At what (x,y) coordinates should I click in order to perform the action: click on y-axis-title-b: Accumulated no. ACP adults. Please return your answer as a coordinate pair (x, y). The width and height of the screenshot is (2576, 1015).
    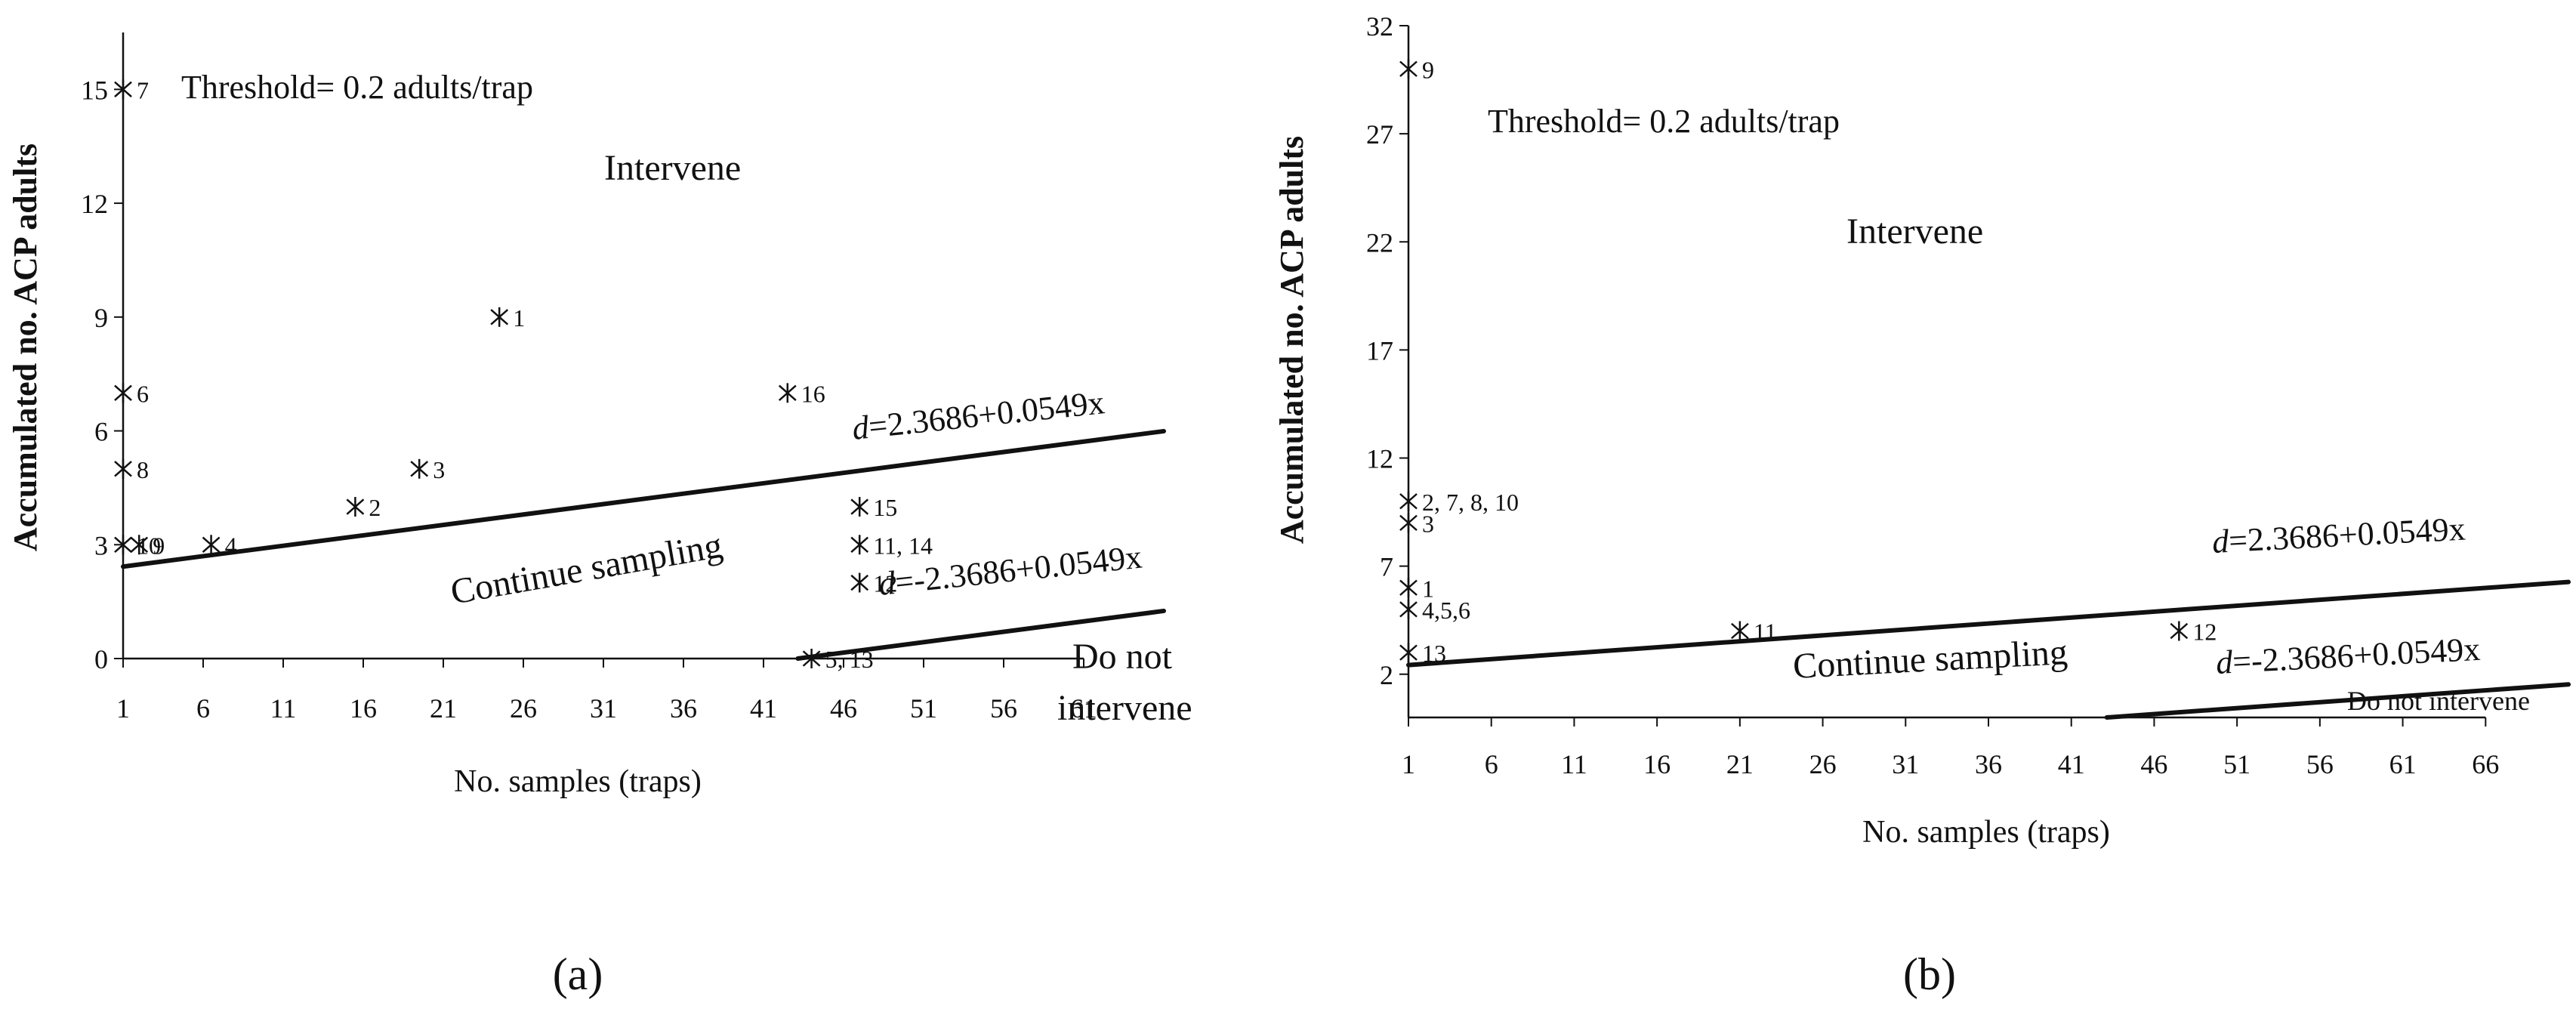
    Looking at the image, I should click on (1291, 340).